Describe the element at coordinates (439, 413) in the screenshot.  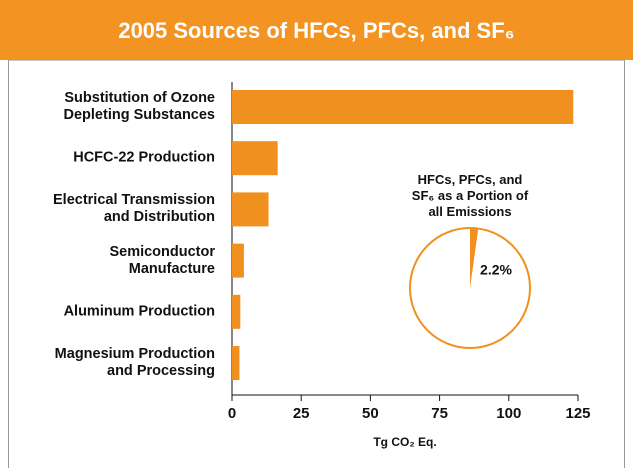
I see `x-tick-label: 75` at that location.